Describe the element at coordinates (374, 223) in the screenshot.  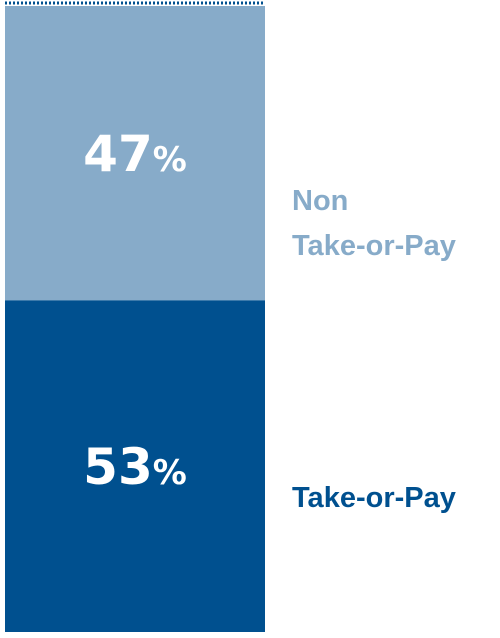
I see `legend-label: Non Take-or-Pay` at that location.